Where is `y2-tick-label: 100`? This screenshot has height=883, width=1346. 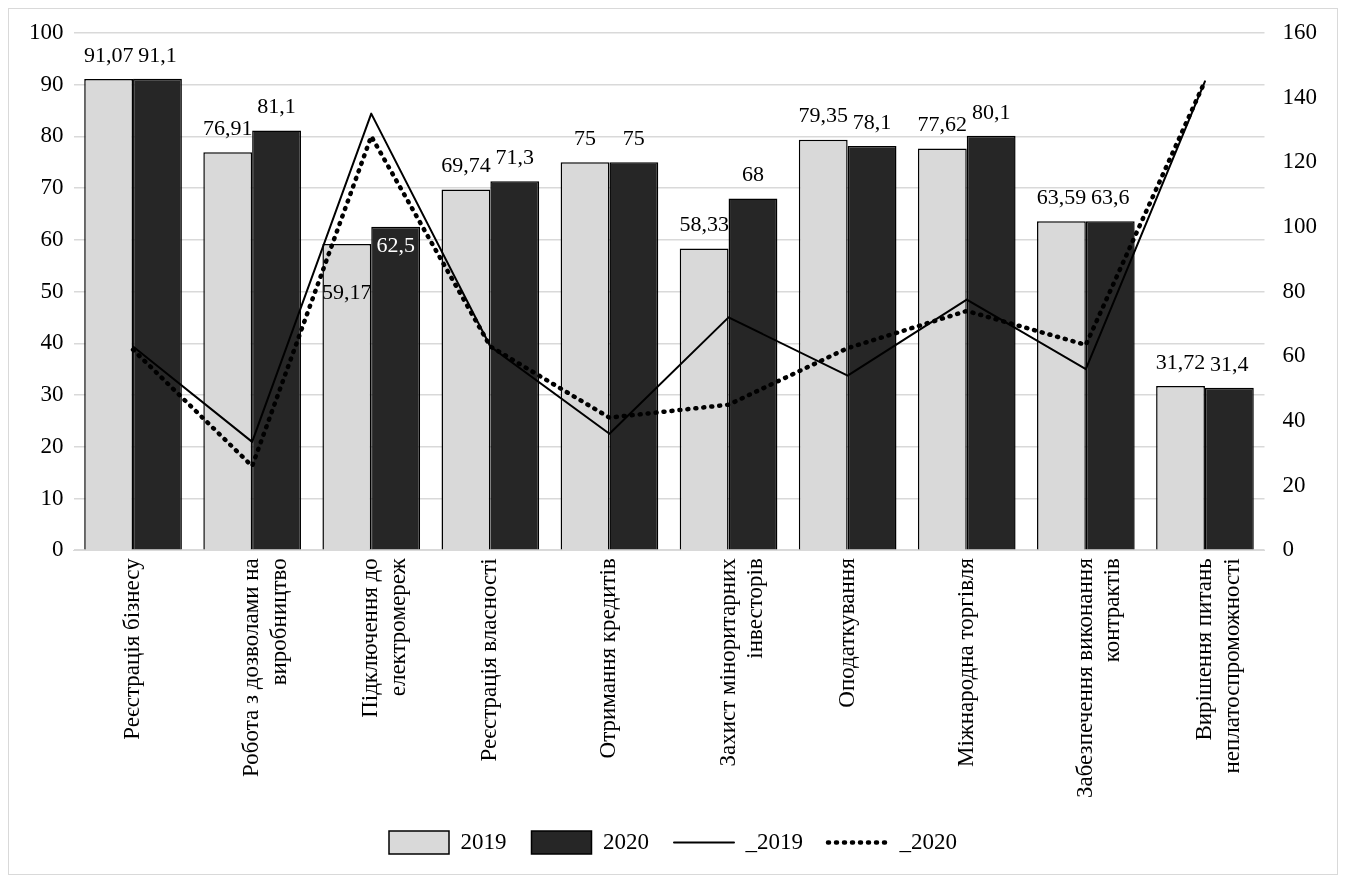 y2-tick-label: 100 is located at coordinates (1299, 225).